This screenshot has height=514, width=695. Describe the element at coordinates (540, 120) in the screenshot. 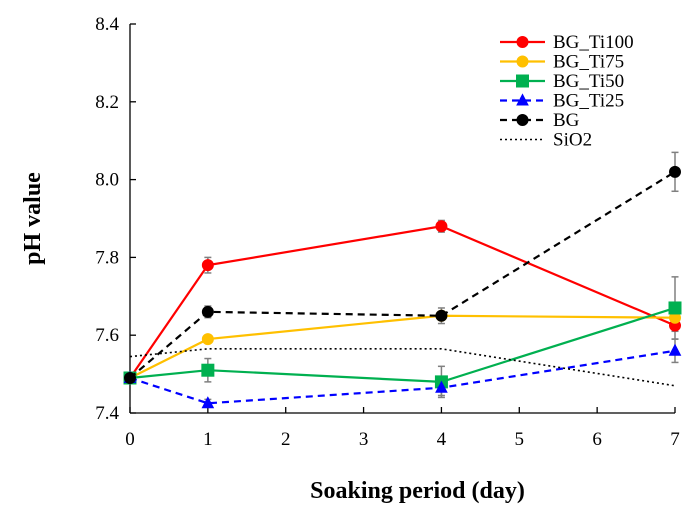

I see `legend-item: BG` at that location.